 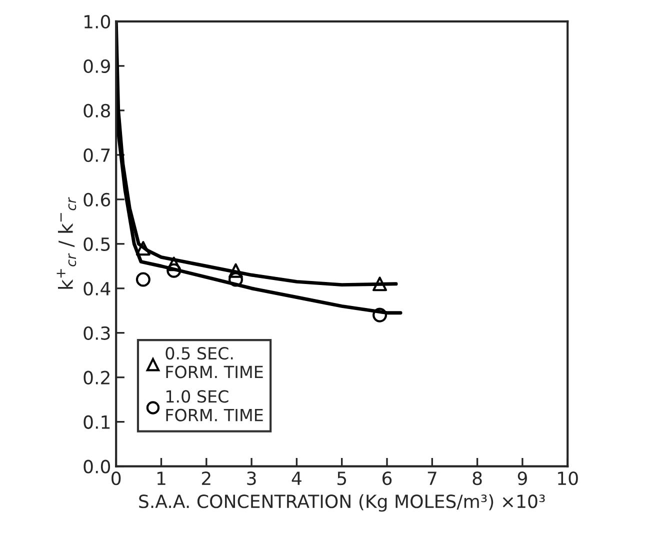 I want to click on y-tick-label: 0.3, so click(x=97, y=333).